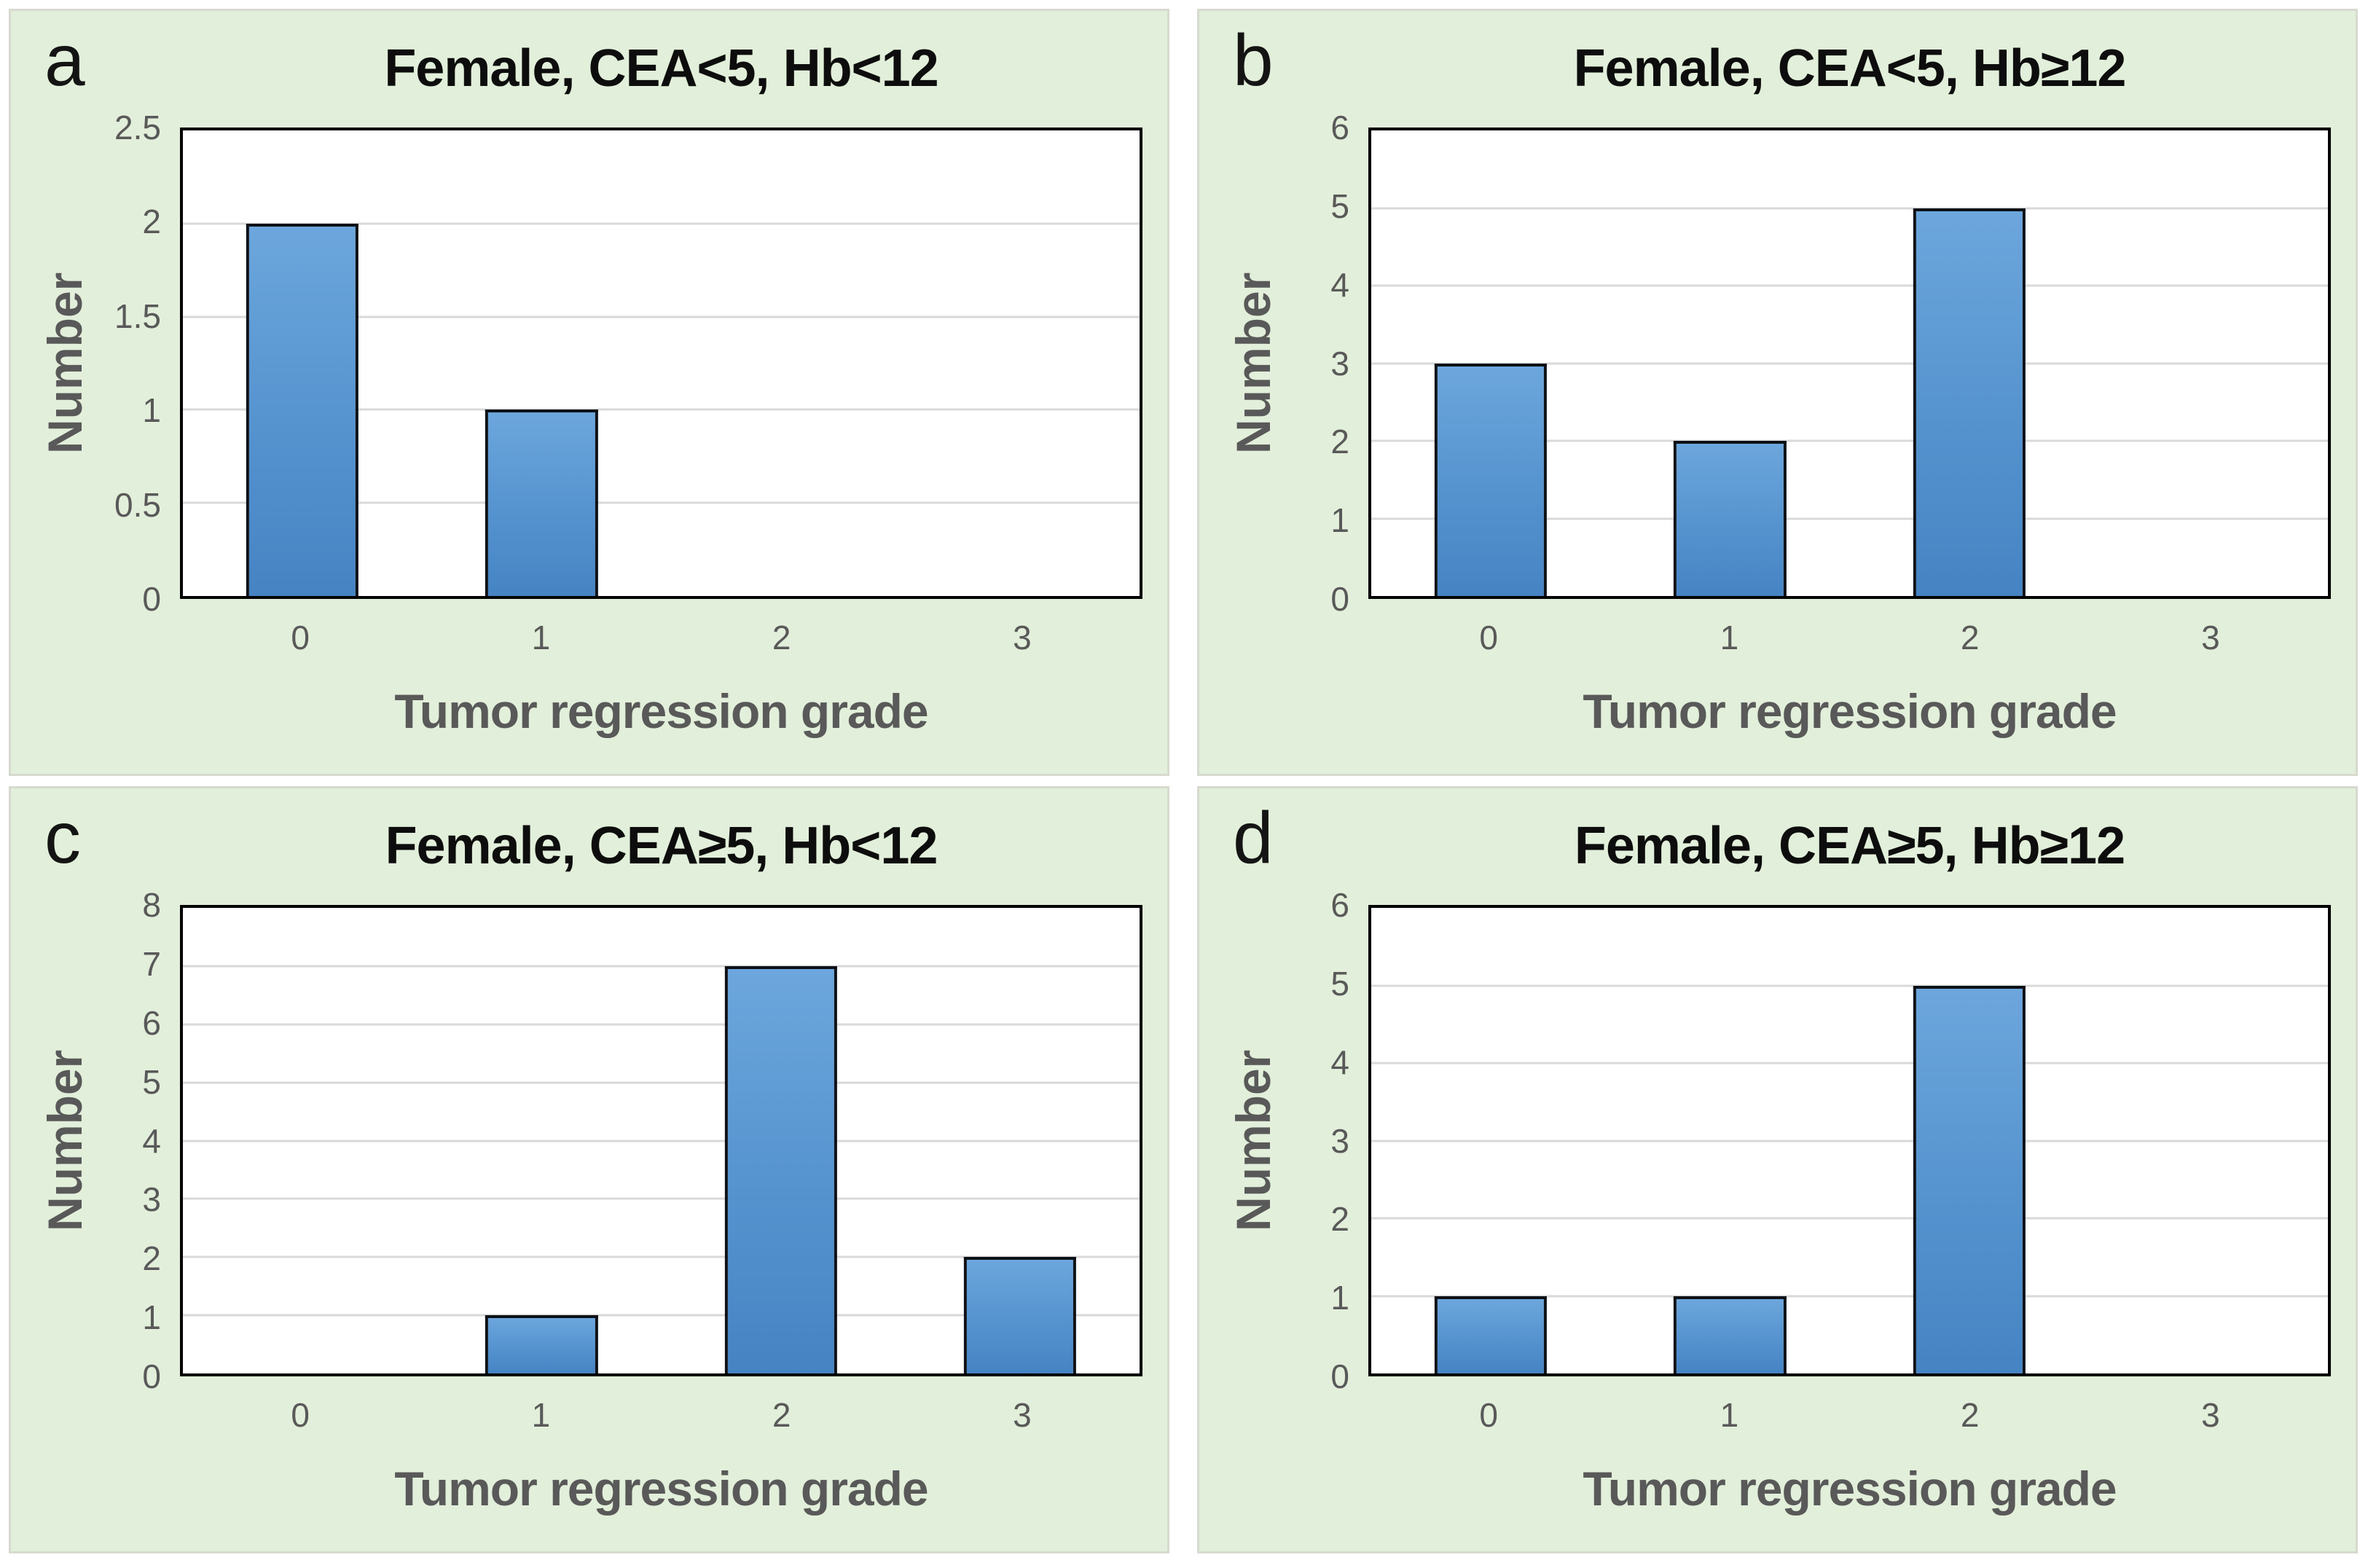  I want to click on y-axis-ticks: 0 0.5 1 1.5 2 2.5, so click(139, 363).